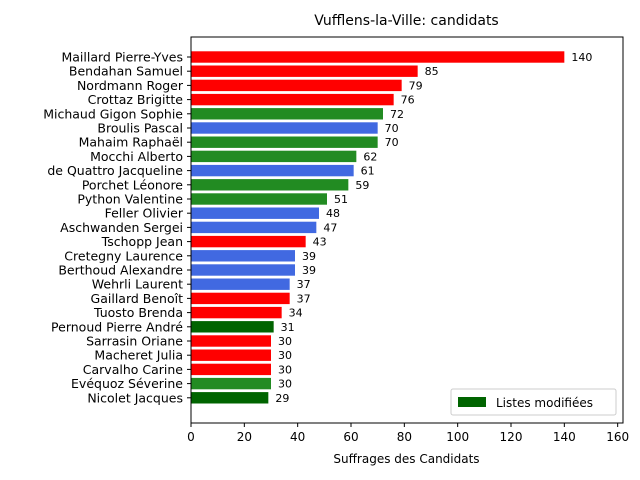 The width and height of the screenshot is (640, 480). What do you see at coordinates (115, 170) in the screenshot?
I see `y-tick-label: de Quattro Jacqueline` at bounding box center [115, 170].